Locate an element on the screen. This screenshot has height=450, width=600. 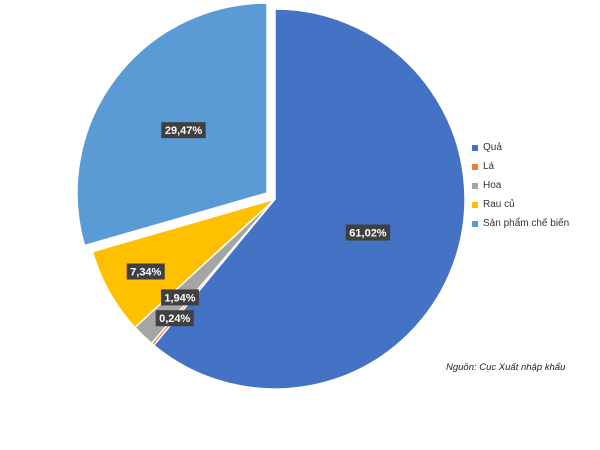
data-label-text: 0,24% is located at coordinates (174, 319).